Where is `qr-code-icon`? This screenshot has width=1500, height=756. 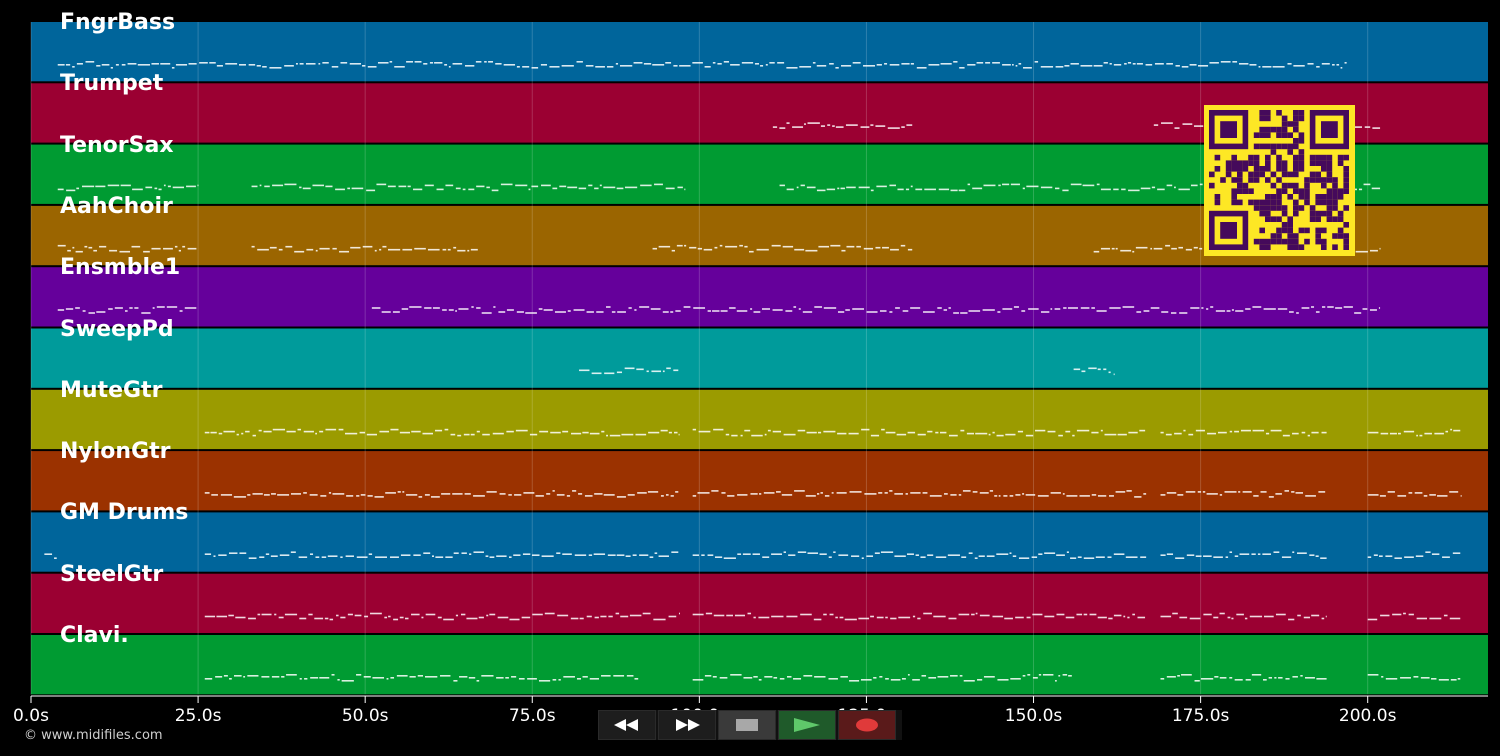 qr-code-icon is located at coordinates (1279, 180).